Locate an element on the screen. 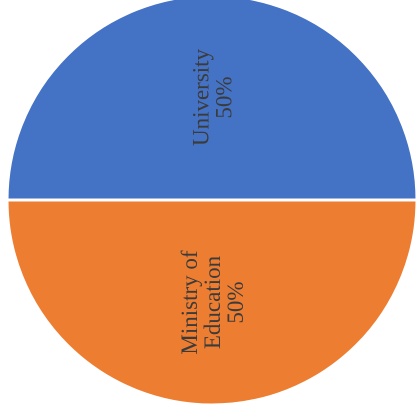  slice-label-line: University is located at coordinates (201, 97).